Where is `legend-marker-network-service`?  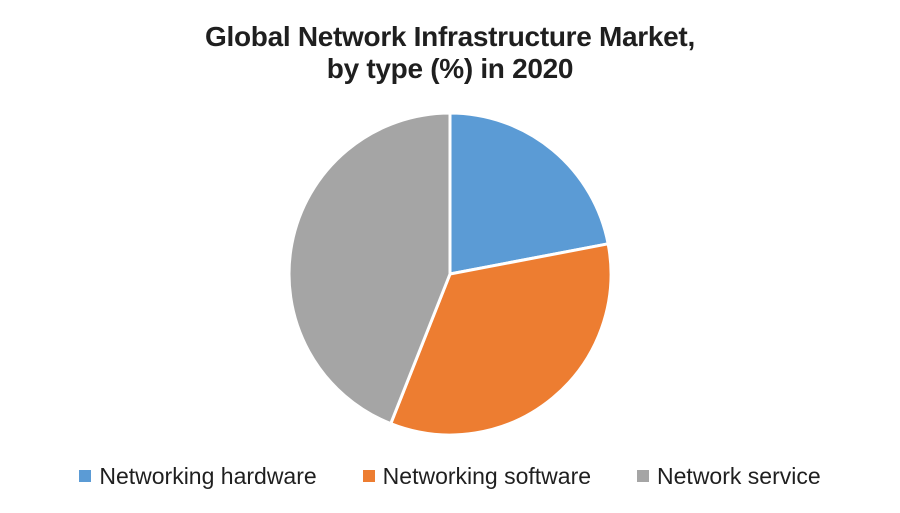
legend-marker-network-service is located at coordinates (643, 476).